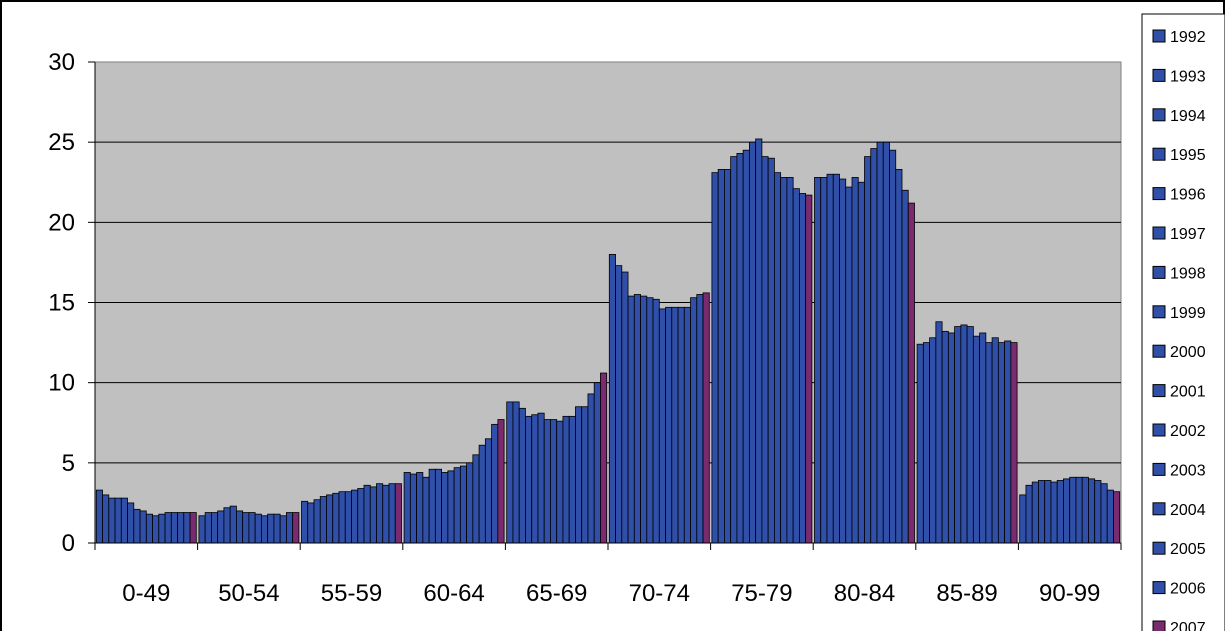 This screenshot has width=1225, height=631. Describe the element at coordinates (407, 508) in the screenshot. I see `bar-60-64-1992` at that location.